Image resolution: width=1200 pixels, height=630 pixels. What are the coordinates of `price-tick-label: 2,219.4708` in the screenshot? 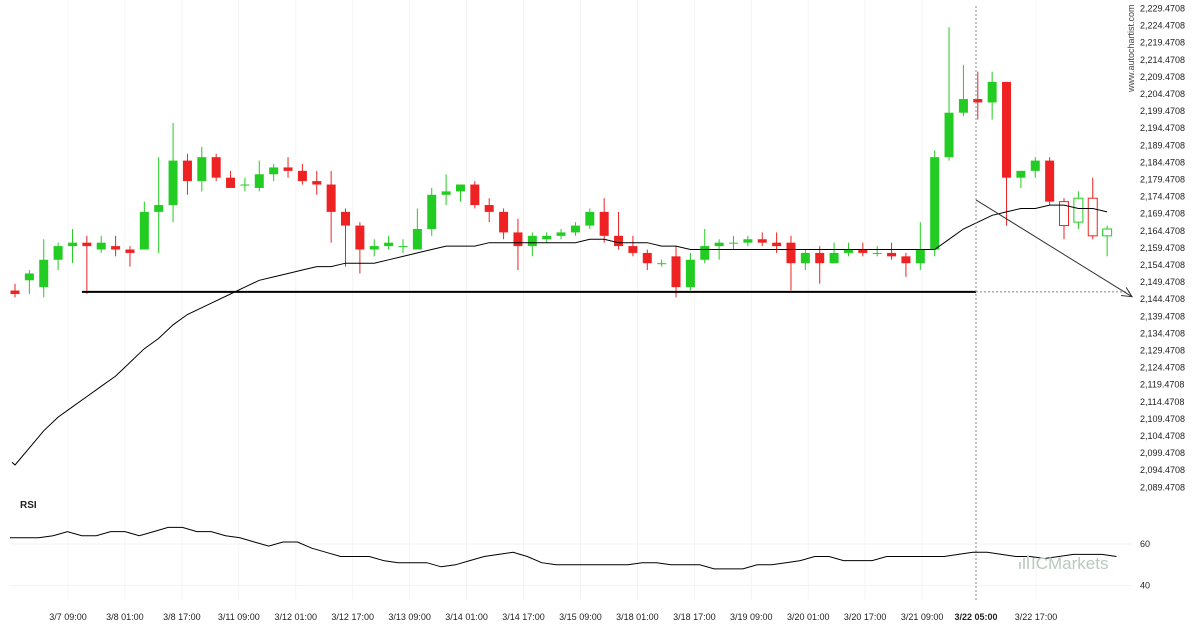 It's located at (1162, 43).